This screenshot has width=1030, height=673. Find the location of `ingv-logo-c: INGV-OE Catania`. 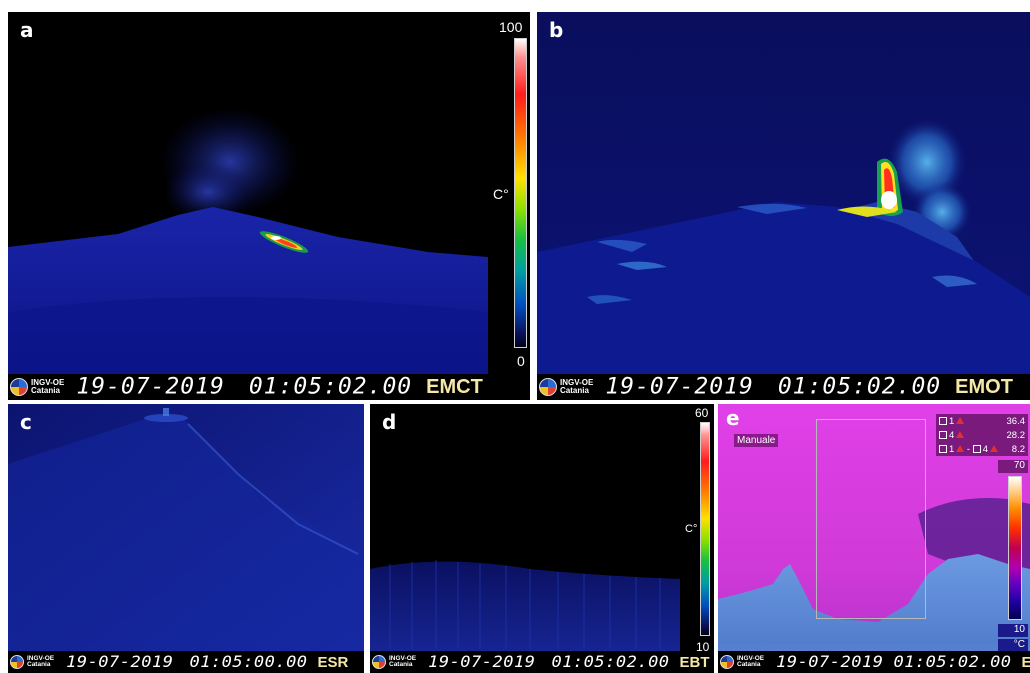

ingv-logo-c: INGV-OE Catania is located at coordinates (32, 662).